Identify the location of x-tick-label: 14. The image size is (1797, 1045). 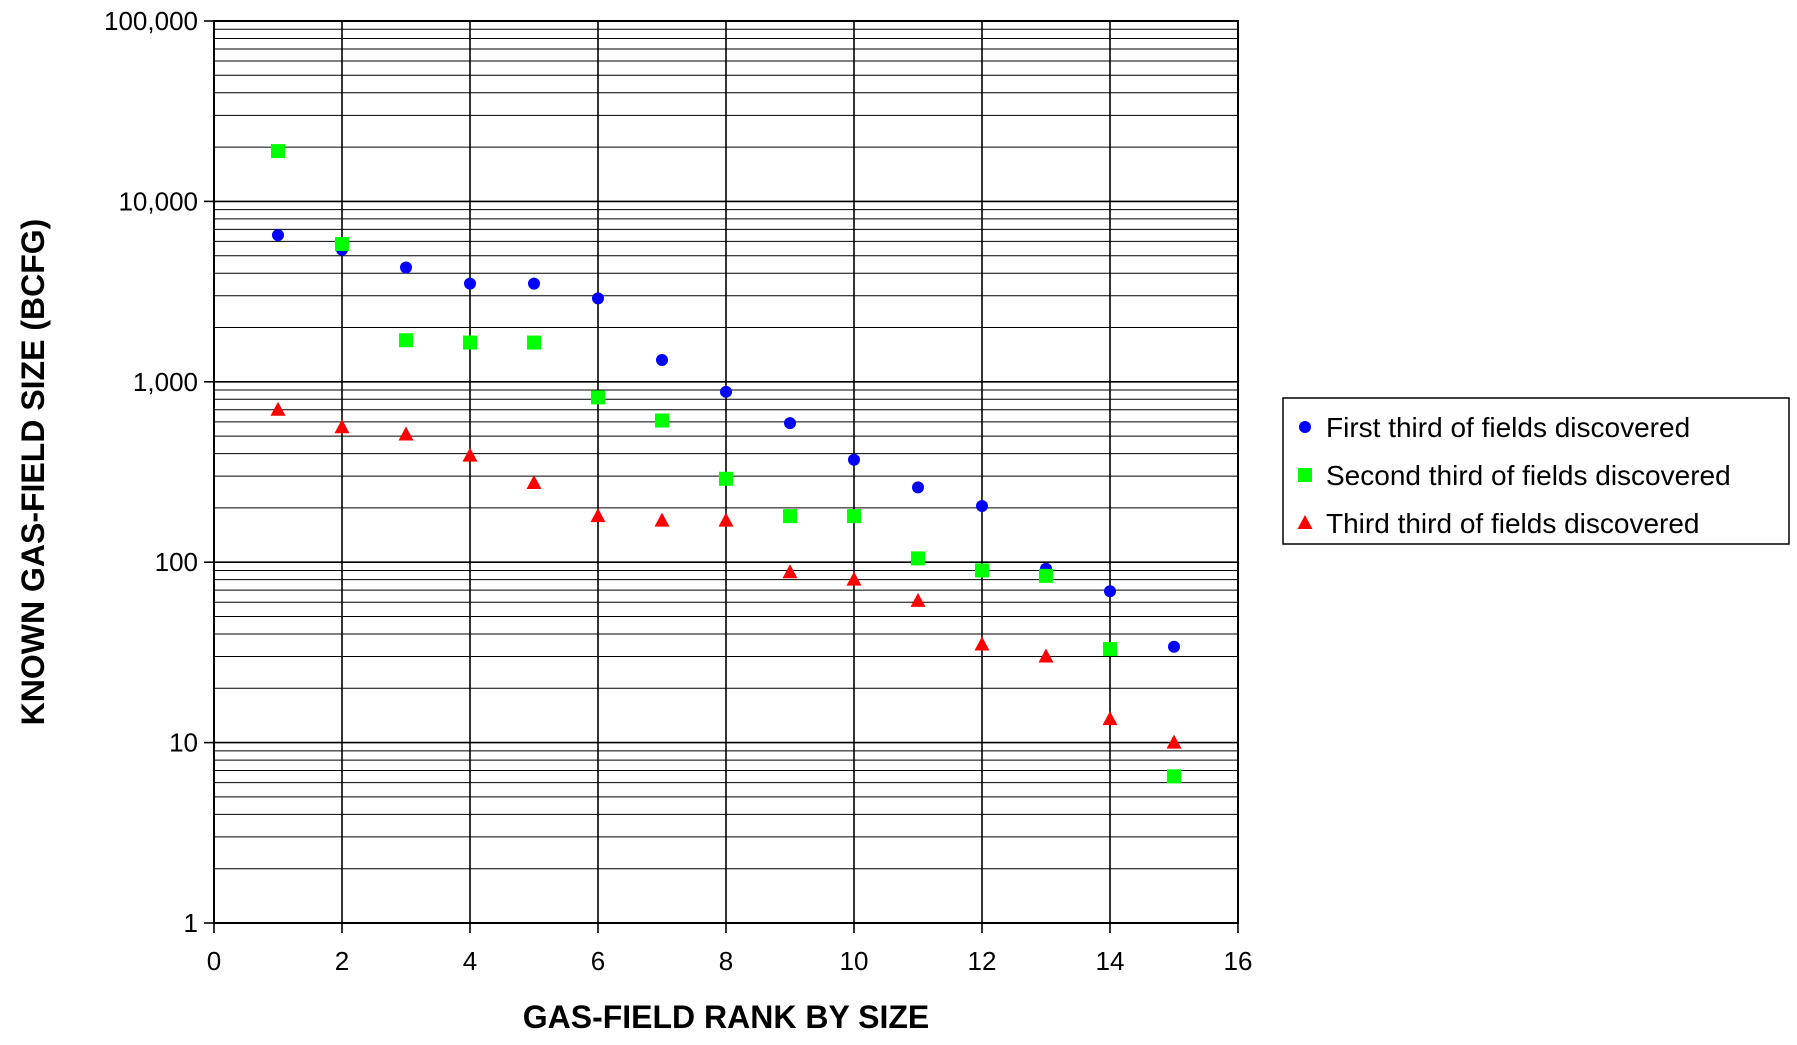
(1110, 961).